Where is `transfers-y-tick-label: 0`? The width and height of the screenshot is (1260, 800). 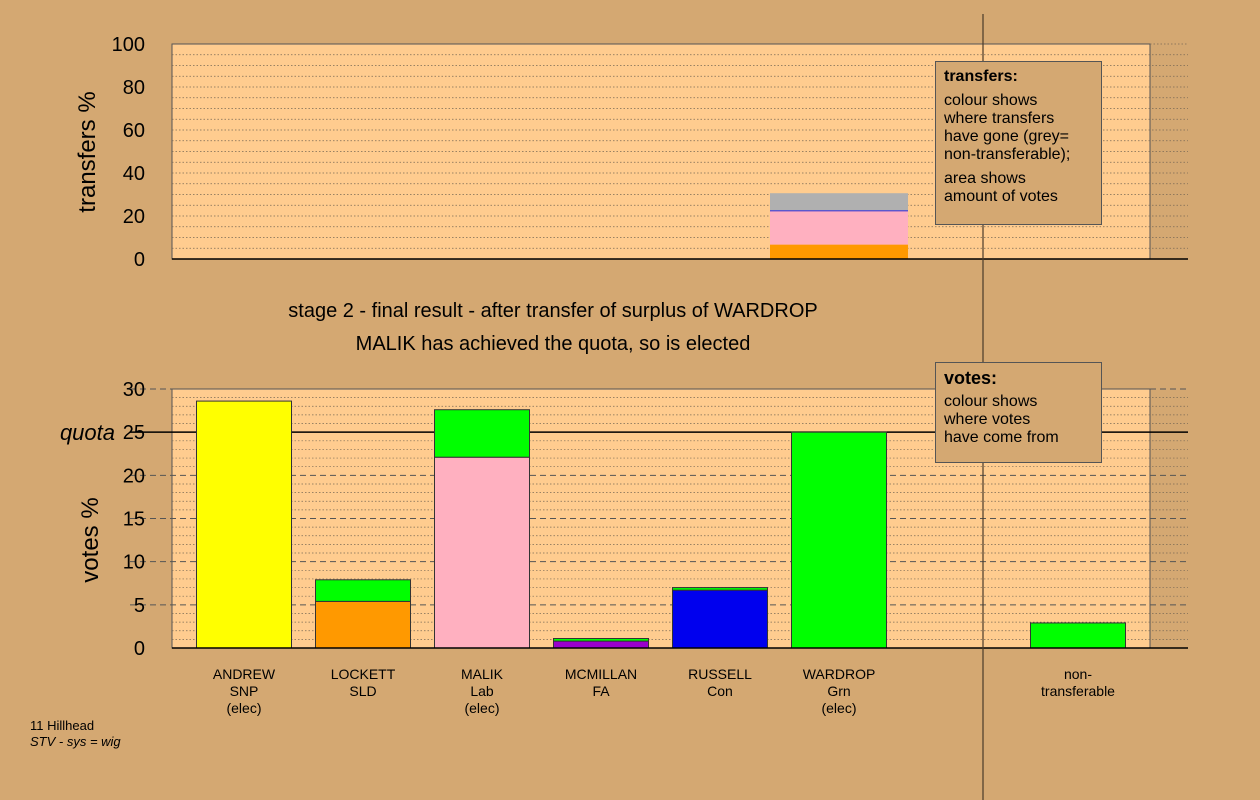 transfers-y-tick-label: 0 is located at coordinates (139, 260).